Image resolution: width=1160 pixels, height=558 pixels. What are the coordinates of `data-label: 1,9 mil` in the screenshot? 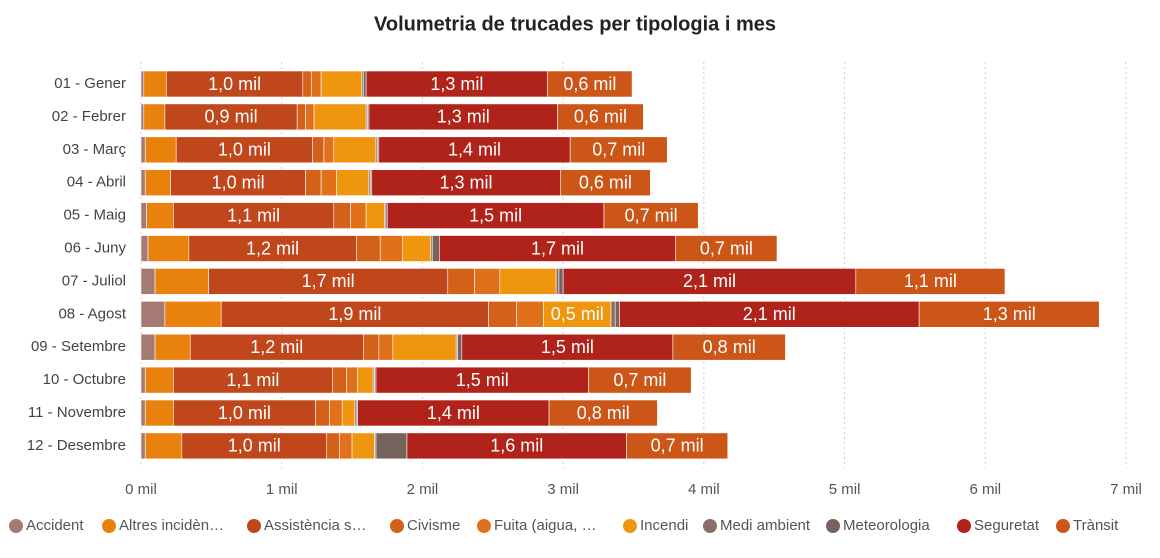 It's located at (354, 314).